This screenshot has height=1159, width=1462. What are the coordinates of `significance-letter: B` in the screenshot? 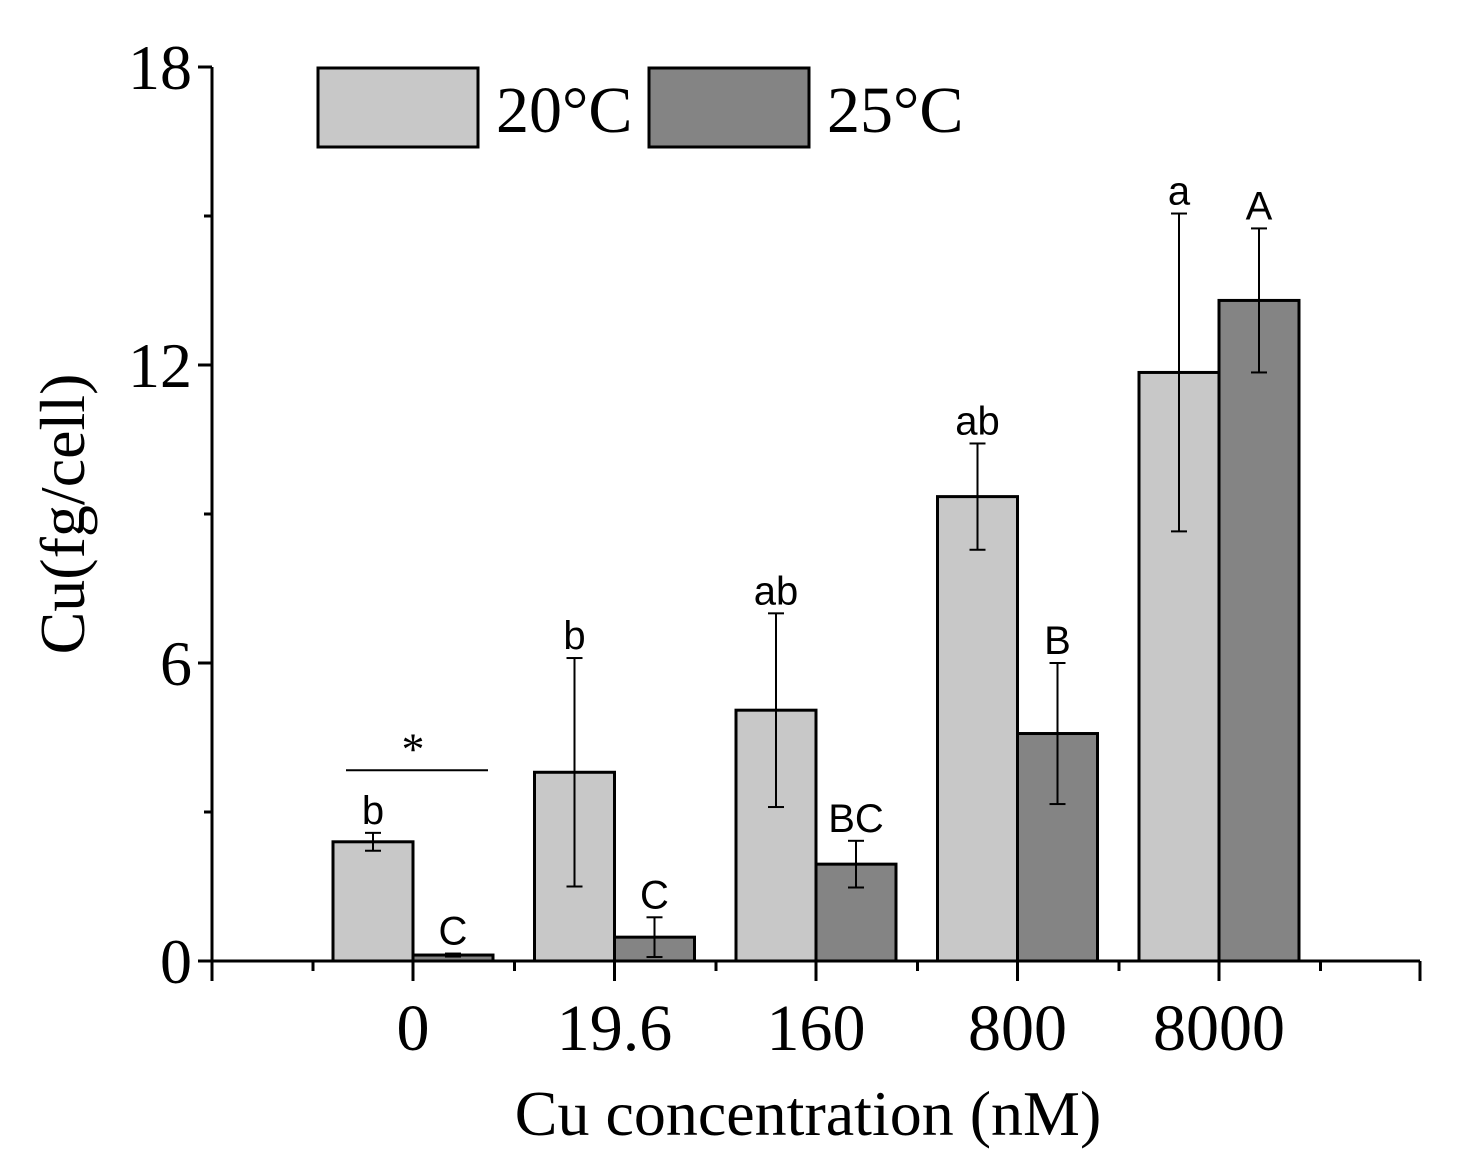 It's located at (1057, 641).